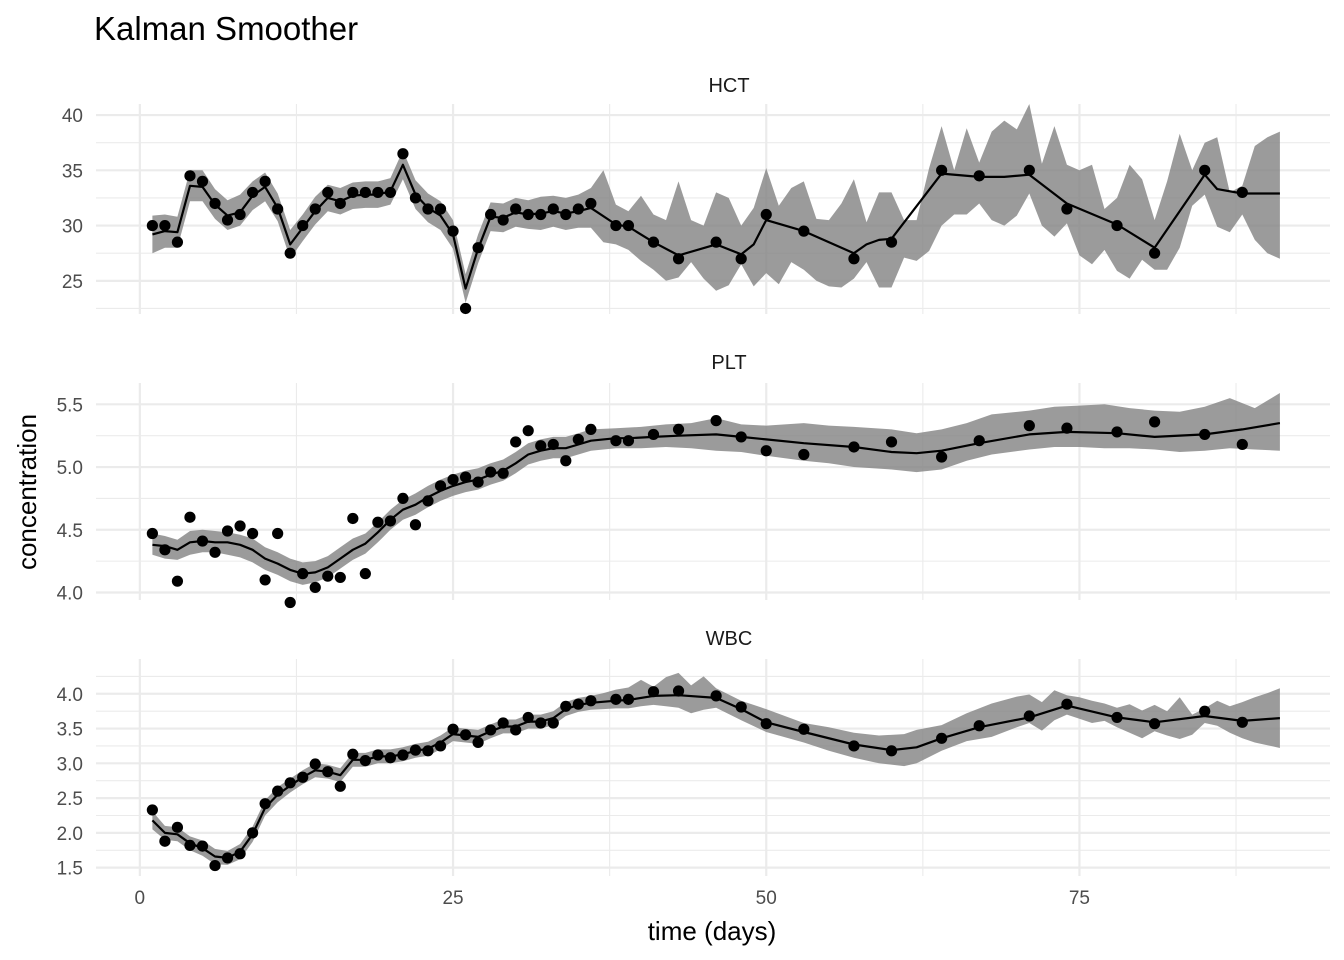  What do you see at coordinates (70, 695) in the screenshot?
I see `y-tick-label: 4.0` at bounding box center [70, 695].